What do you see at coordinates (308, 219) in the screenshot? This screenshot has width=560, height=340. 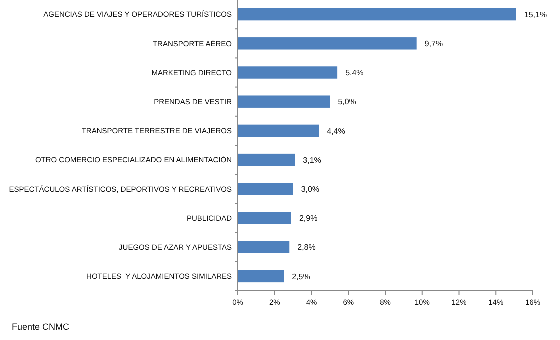 I see `data-label: 2,9%` at bounding box center [308, 219].